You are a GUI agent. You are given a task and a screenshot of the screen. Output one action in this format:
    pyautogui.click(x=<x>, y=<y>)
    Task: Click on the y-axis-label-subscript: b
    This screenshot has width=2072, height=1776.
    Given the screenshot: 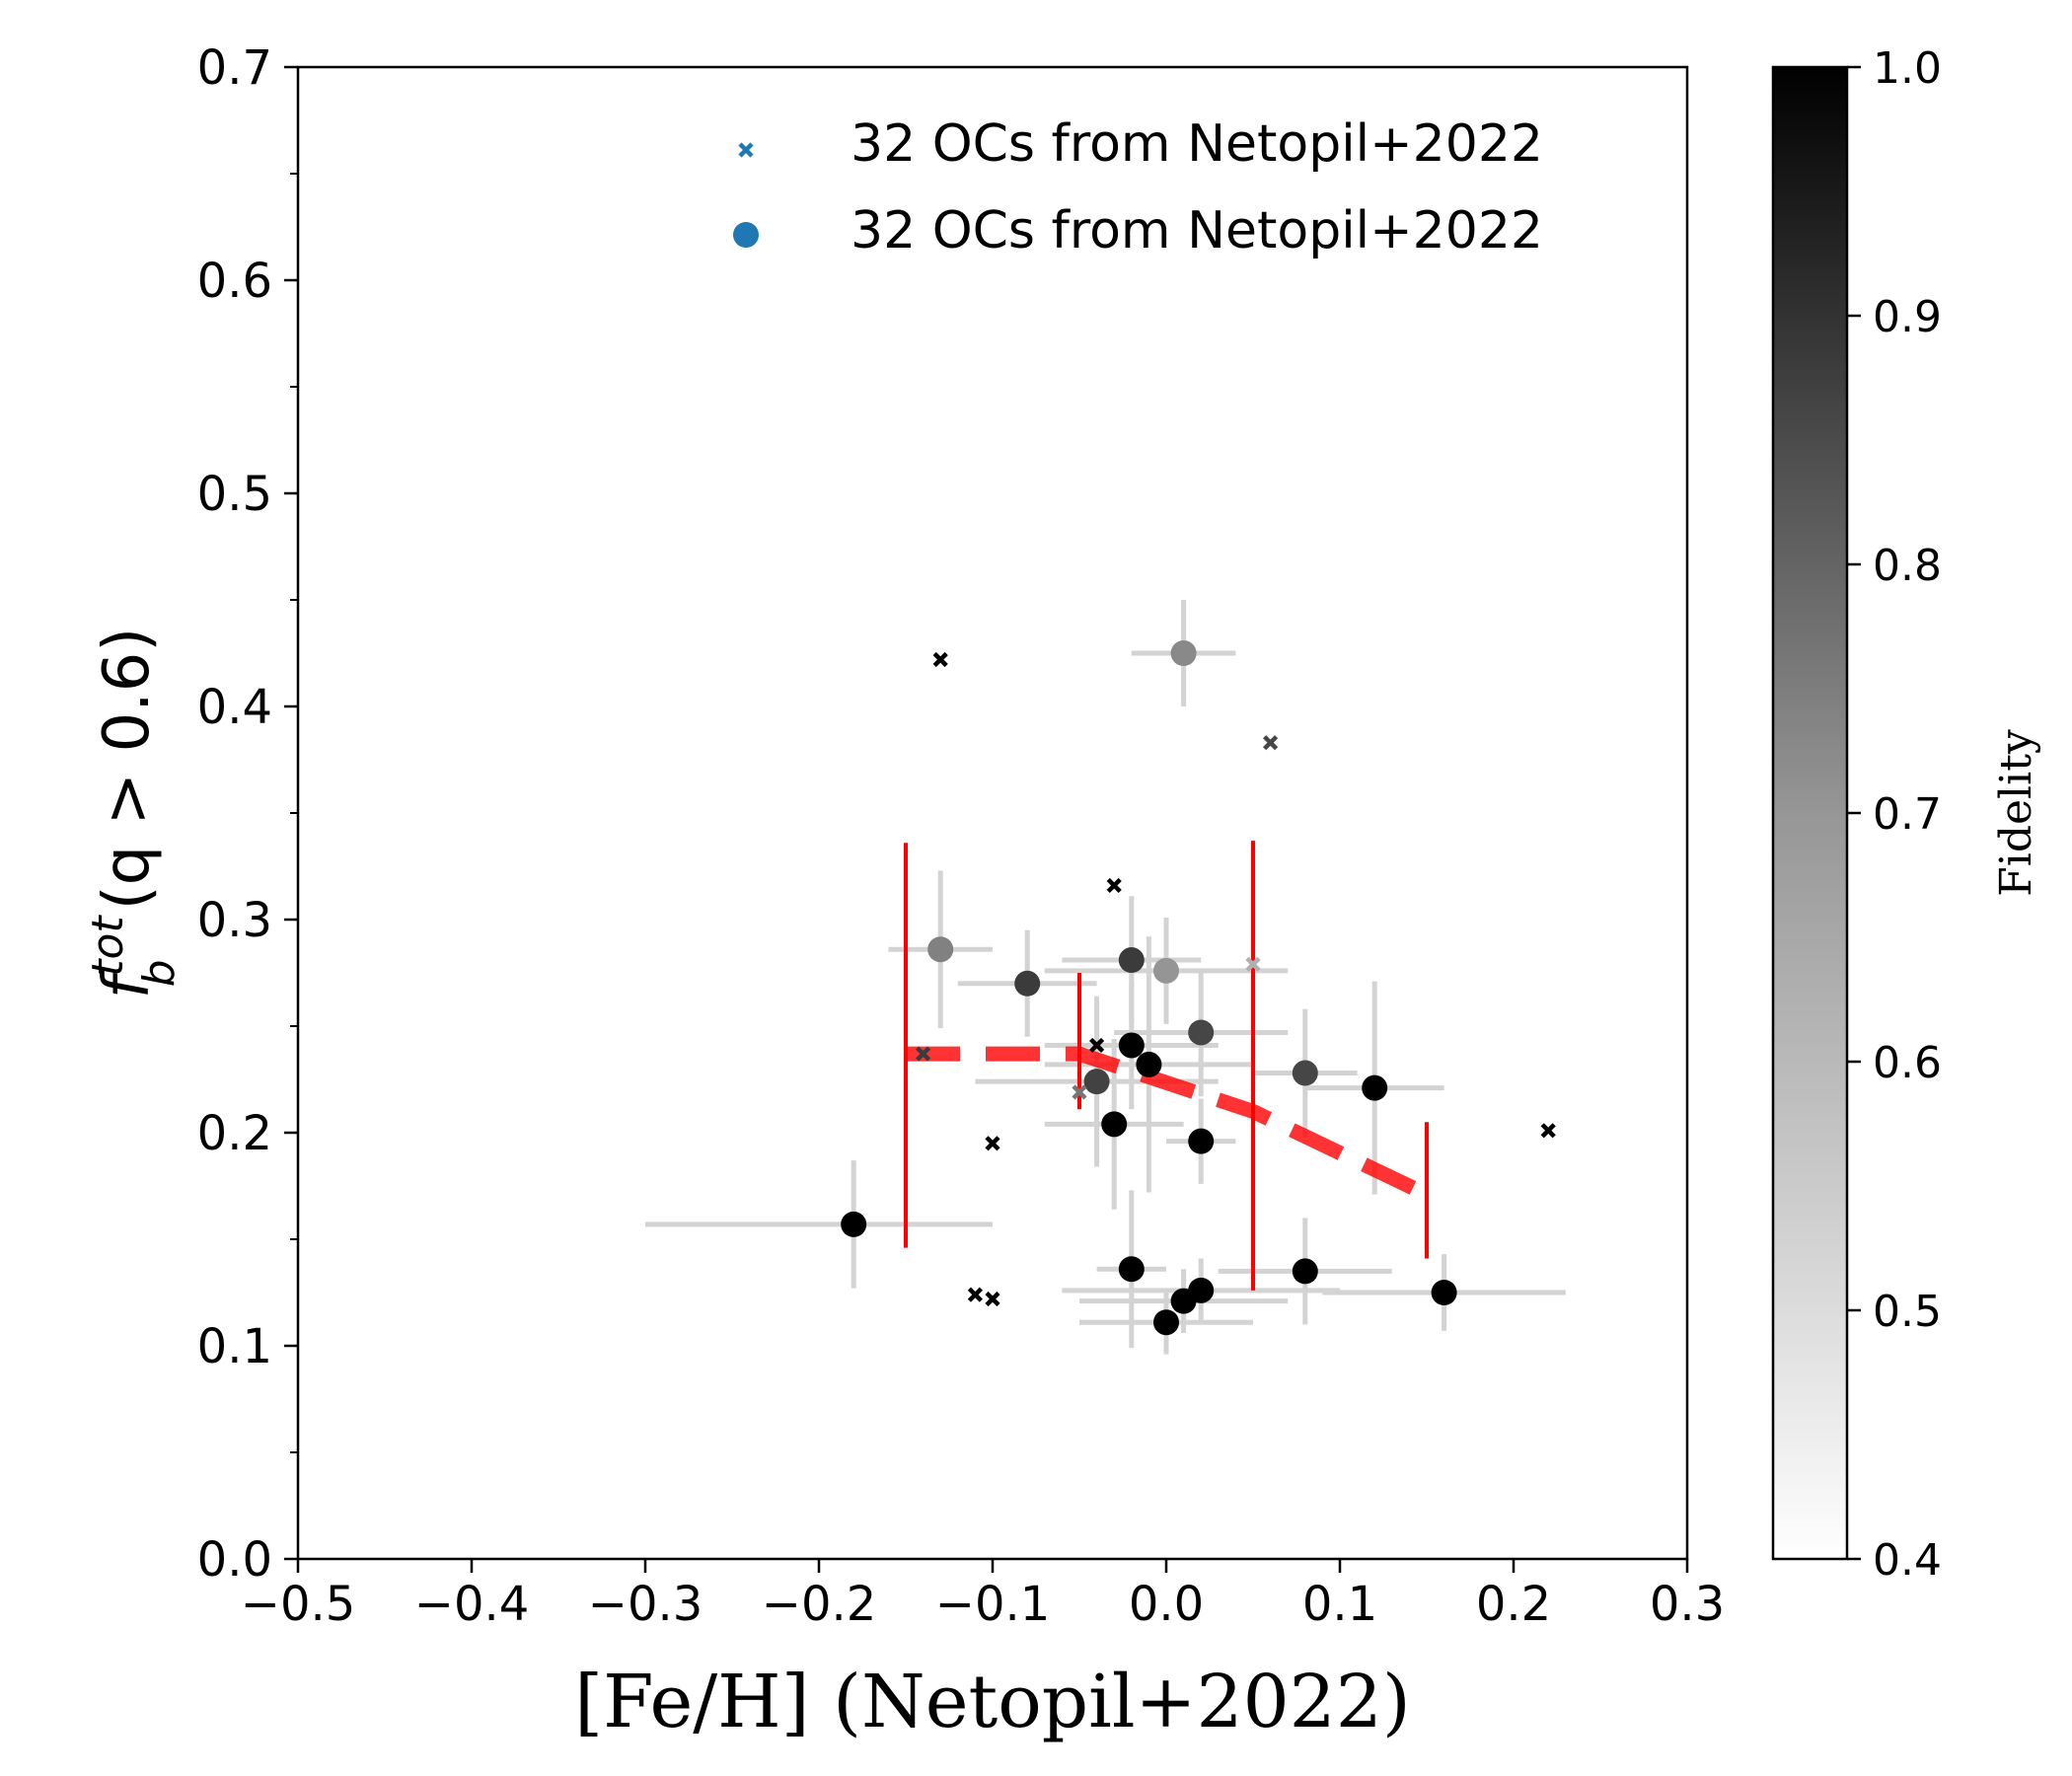 What is the action you would take?
    pyautogui.click(x=160, y=973)
    